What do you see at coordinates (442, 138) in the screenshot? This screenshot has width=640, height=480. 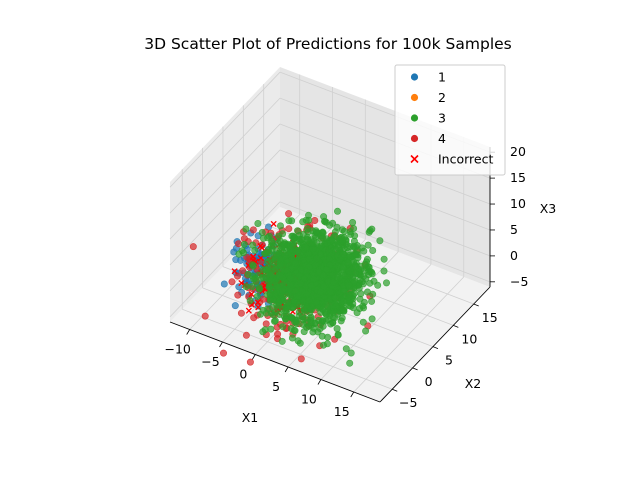 I see `legend-label-4: 4` at bounding box center [442, 138].